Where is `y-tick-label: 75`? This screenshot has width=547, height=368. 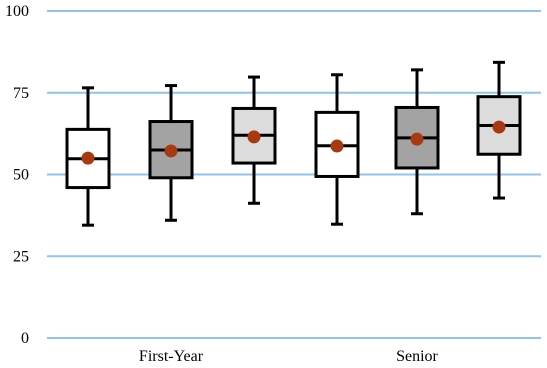
y-tick-label: 75 is located at coordinates (21, 93).